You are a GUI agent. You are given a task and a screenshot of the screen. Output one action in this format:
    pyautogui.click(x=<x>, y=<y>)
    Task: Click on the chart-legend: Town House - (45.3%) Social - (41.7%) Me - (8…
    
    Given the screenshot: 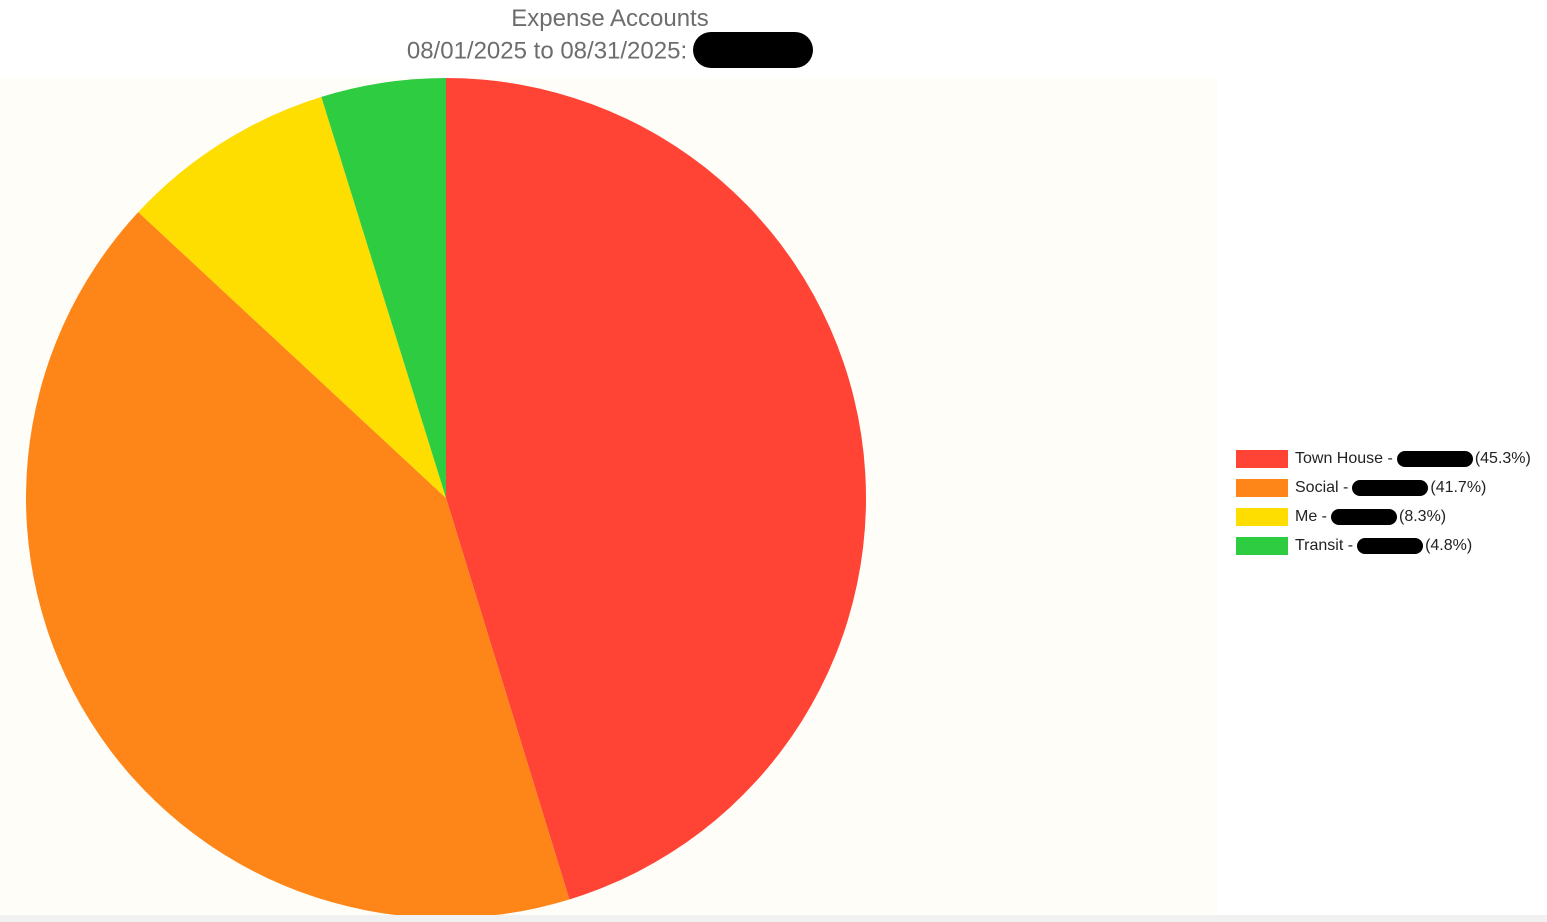 What is the action you would take?
    pyautogui.click(x=1388, y=502)
    